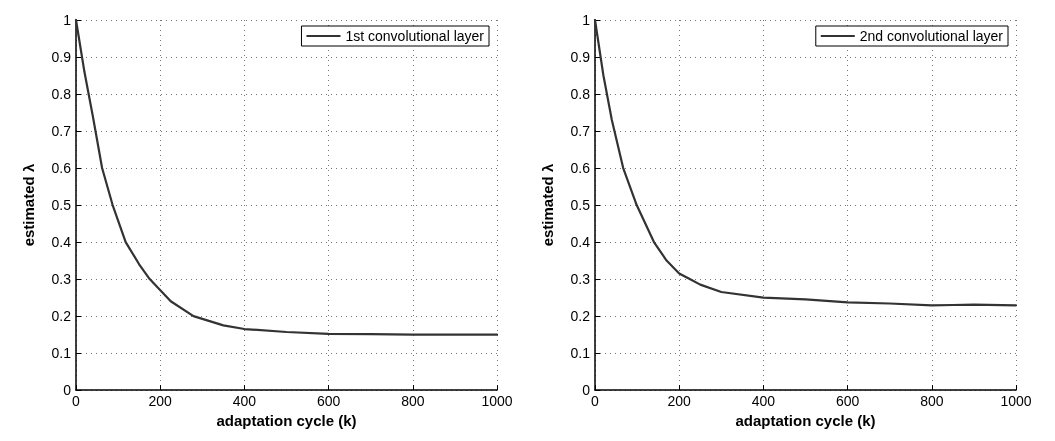  What do you see at coordinates (415, 36) in the screenshot?
I see `legend-label: 1st convolutional layer` at bounding box center [415, 36].